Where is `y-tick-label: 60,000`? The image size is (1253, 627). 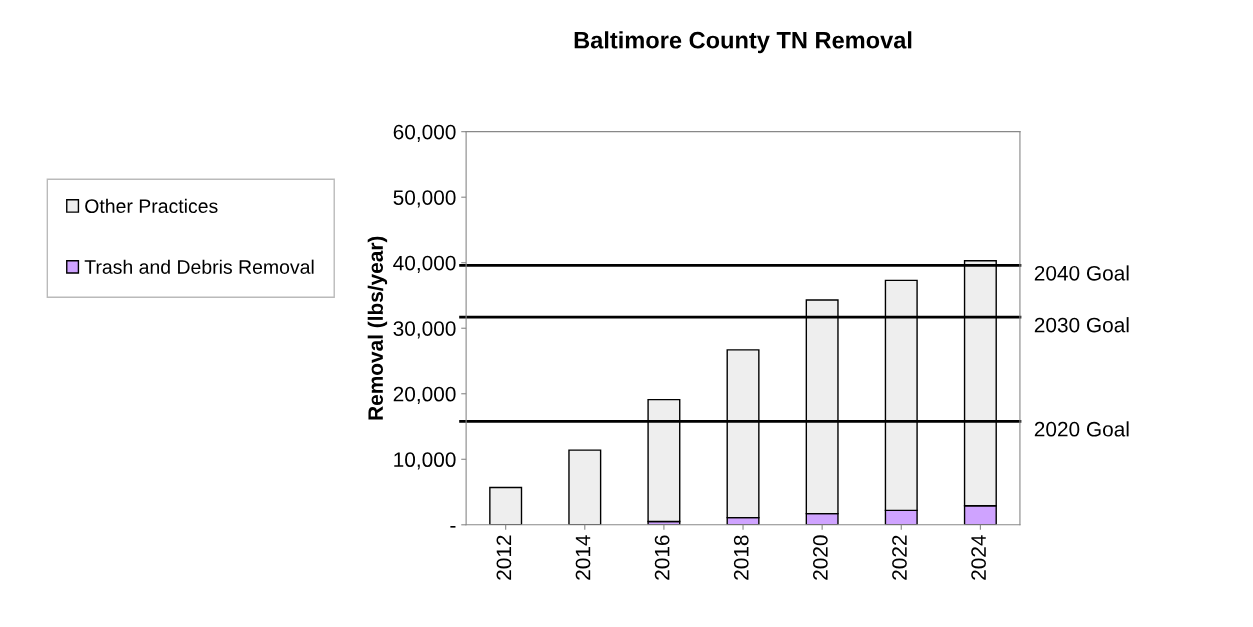
y-tick-label: 60,000 is located at coordinates (424, 133).